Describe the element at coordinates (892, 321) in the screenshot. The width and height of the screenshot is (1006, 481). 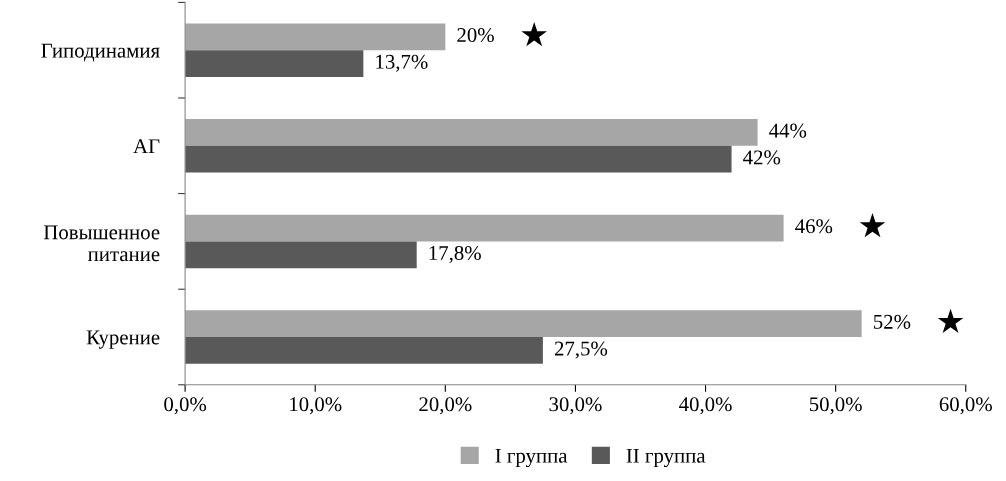
I see `data-label: 52%` at that location.